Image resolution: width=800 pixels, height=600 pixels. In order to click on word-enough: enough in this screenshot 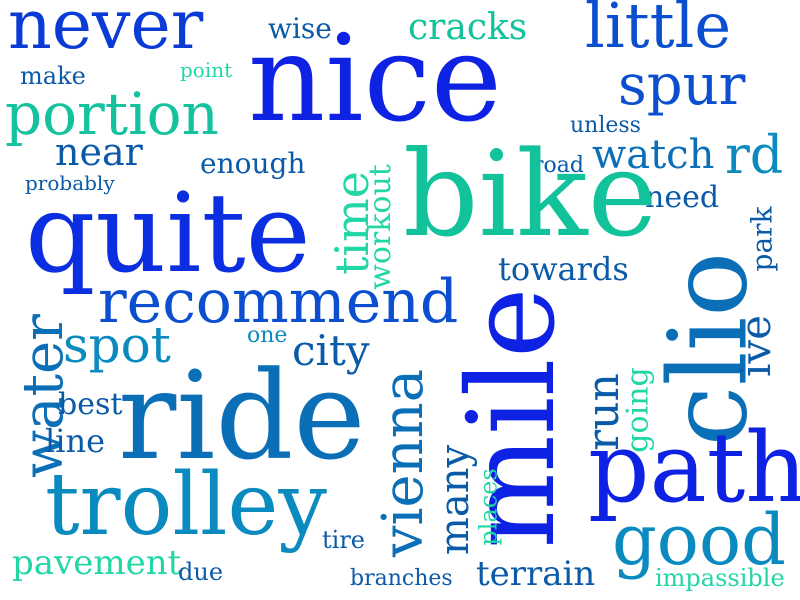, I will do `click(253, 163)`.